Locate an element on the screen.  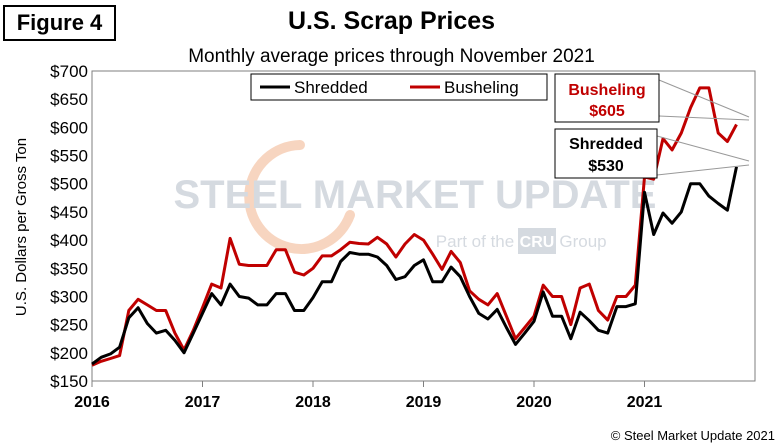
legend-box is located at coordinates (399, 87).